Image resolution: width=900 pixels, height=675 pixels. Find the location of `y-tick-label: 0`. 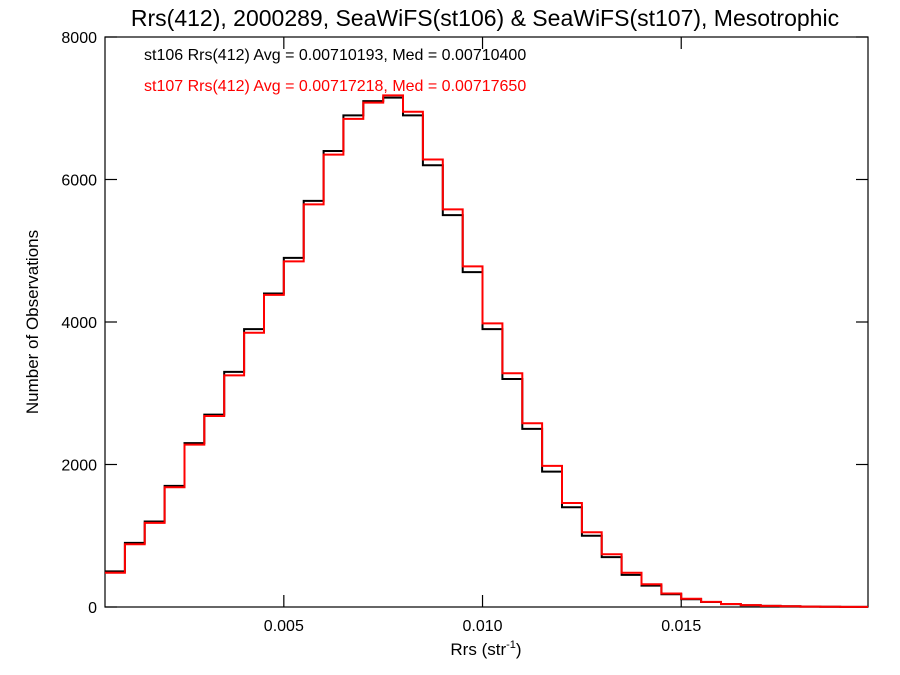

y-tick-label: 0 is located at coordinates (92, 608).